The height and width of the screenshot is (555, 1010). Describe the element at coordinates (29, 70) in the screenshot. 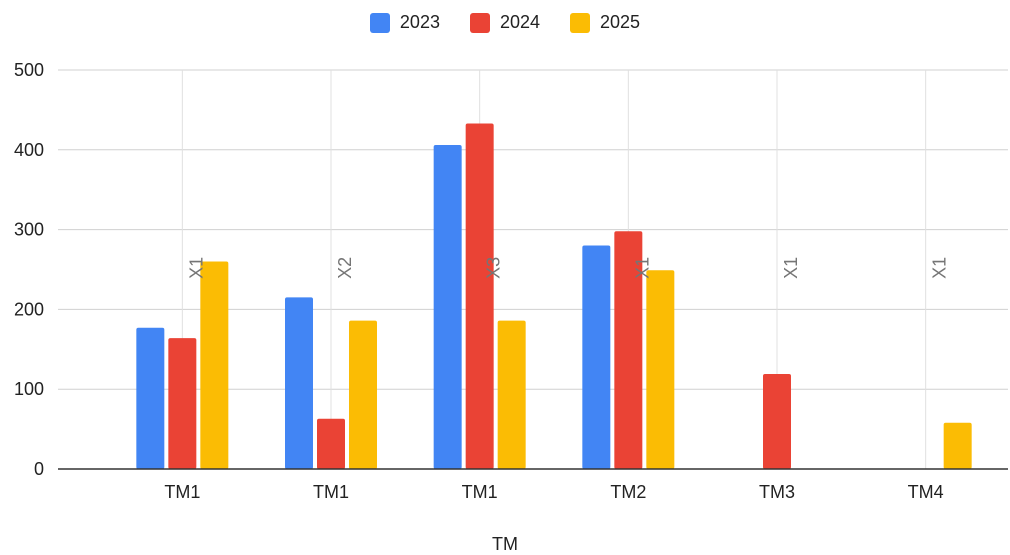

I see `y-tick-label-500: 500` at that location.